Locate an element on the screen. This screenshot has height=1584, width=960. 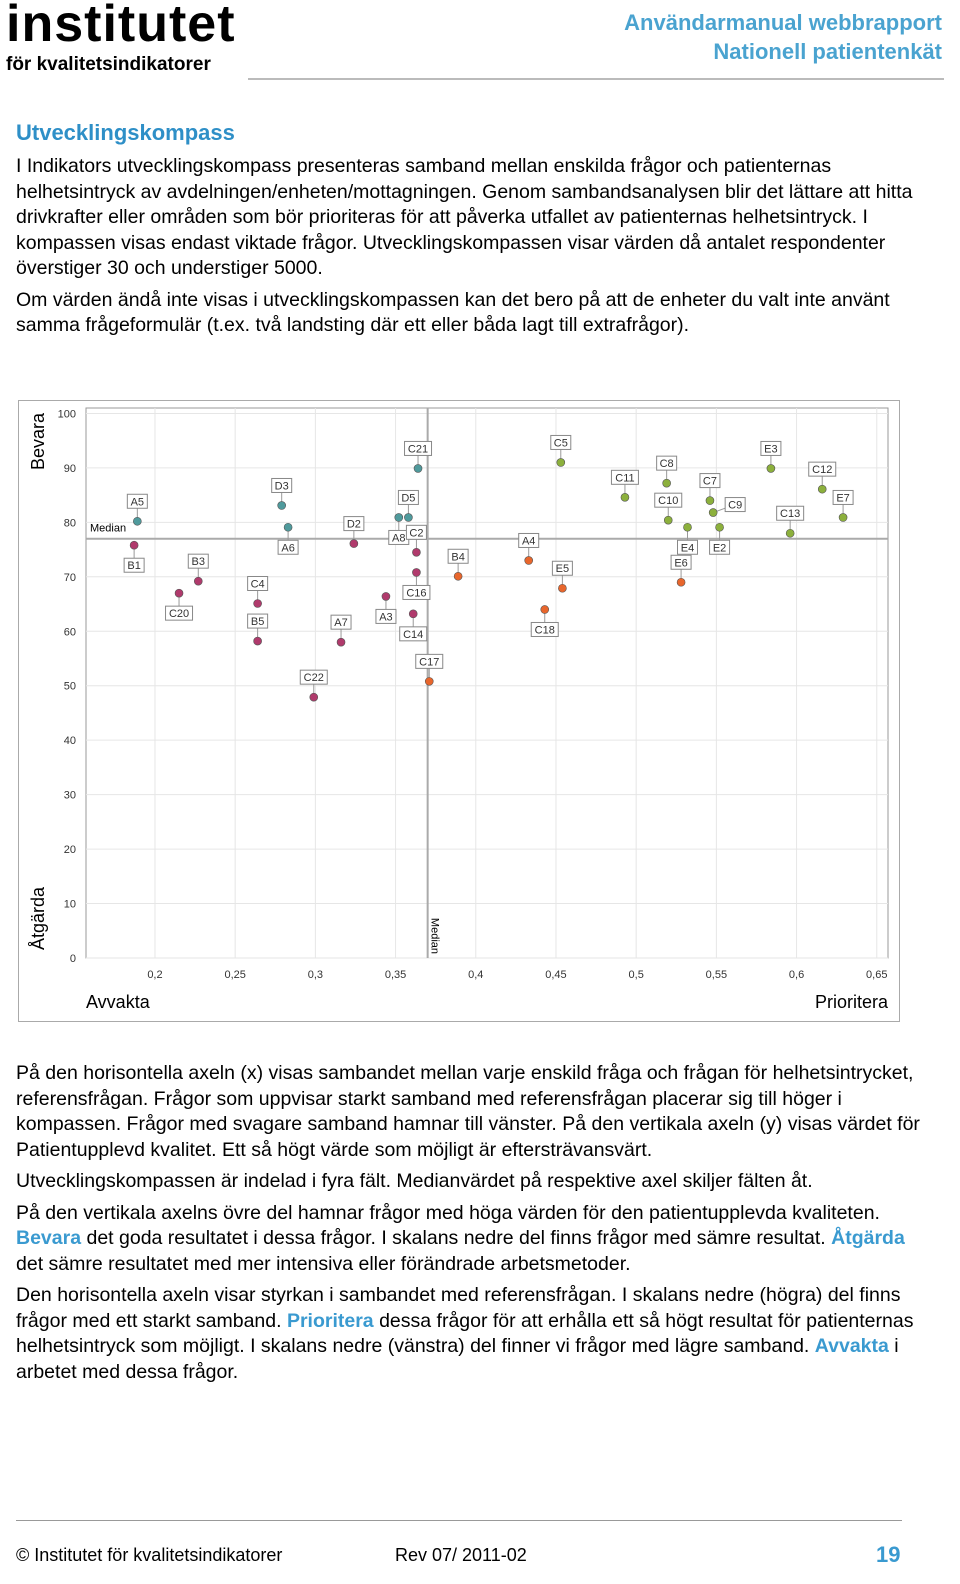
point-label: E4 is located at coordinates (687, 548).